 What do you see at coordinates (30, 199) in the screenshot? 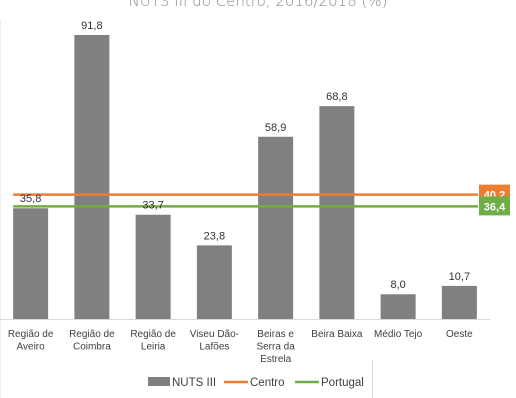
I see `data-label: 35,8` at bounding box center [30, 199].